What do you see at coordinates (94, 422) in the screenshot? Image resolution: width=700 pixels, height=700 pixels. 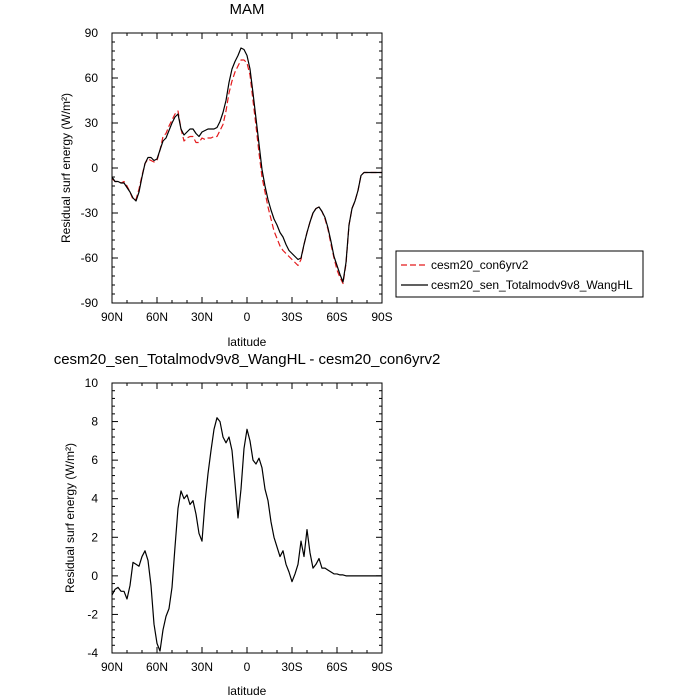 I see `bot-ytick-label: 8` at bounding box center [94, 422].